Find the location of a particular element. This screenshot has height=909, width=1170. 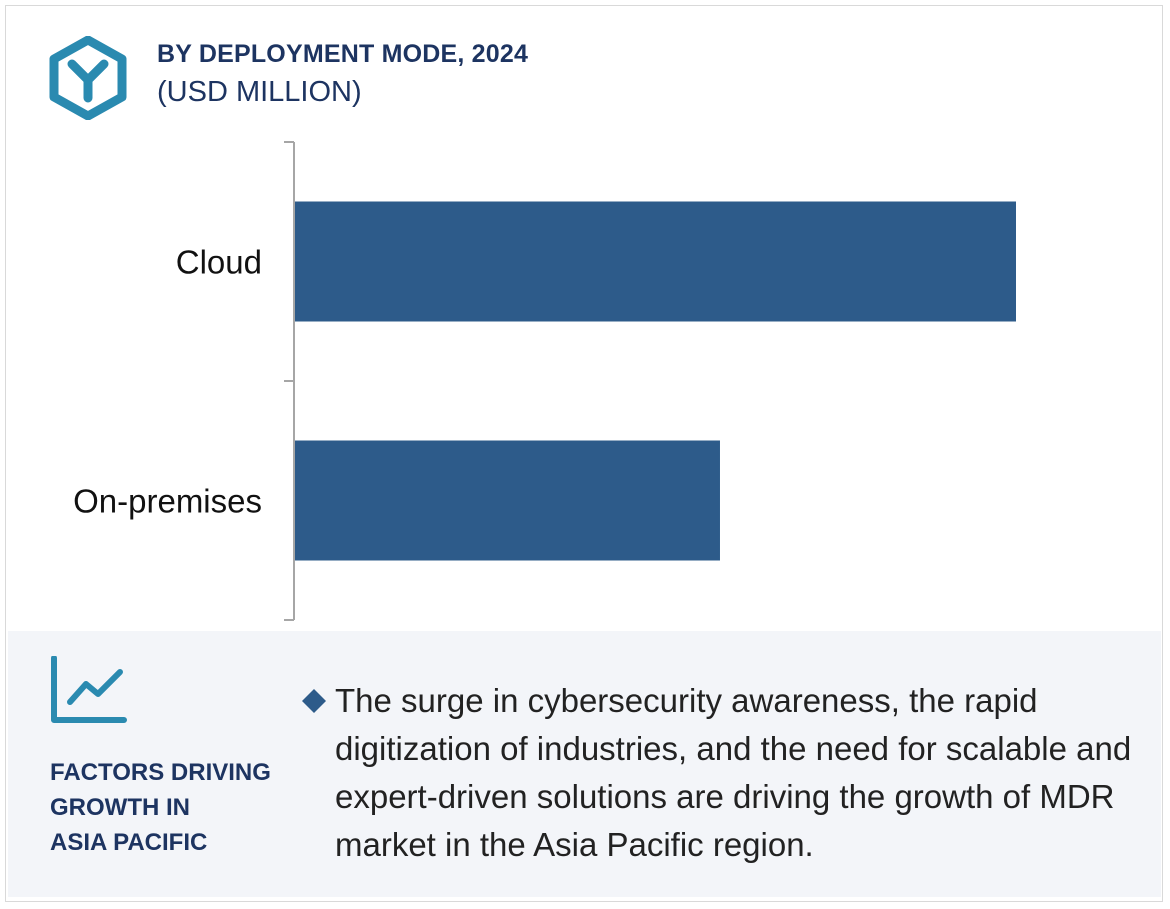

factors-title-line: GROWTH IN is located at coordinates (120, 807).